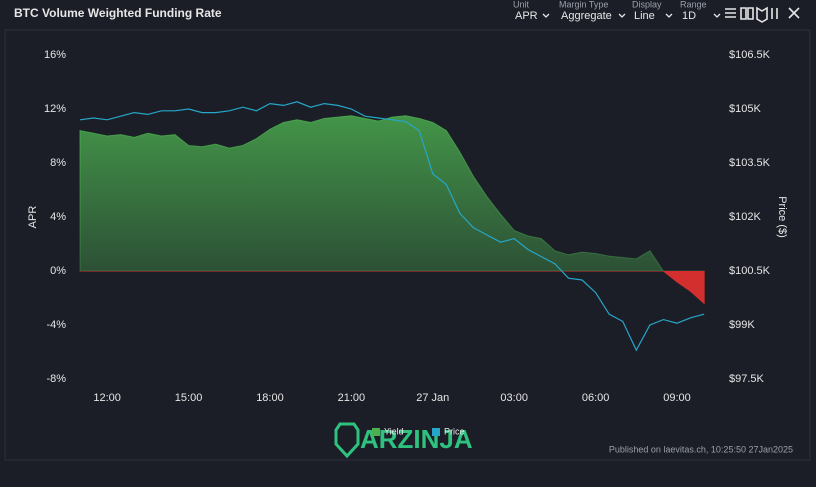  I want to click on control-label: Display, so click(647, 4).